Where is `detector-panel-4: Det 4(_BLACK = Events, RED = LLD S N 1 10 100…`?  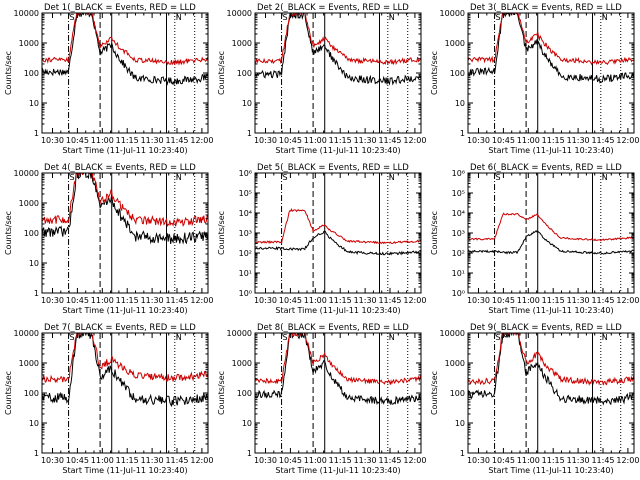 detector-panel-4: Det 4(_BLACK = Events, RED = LLD S N 1 10 100… is located at coordinates (106, 240).